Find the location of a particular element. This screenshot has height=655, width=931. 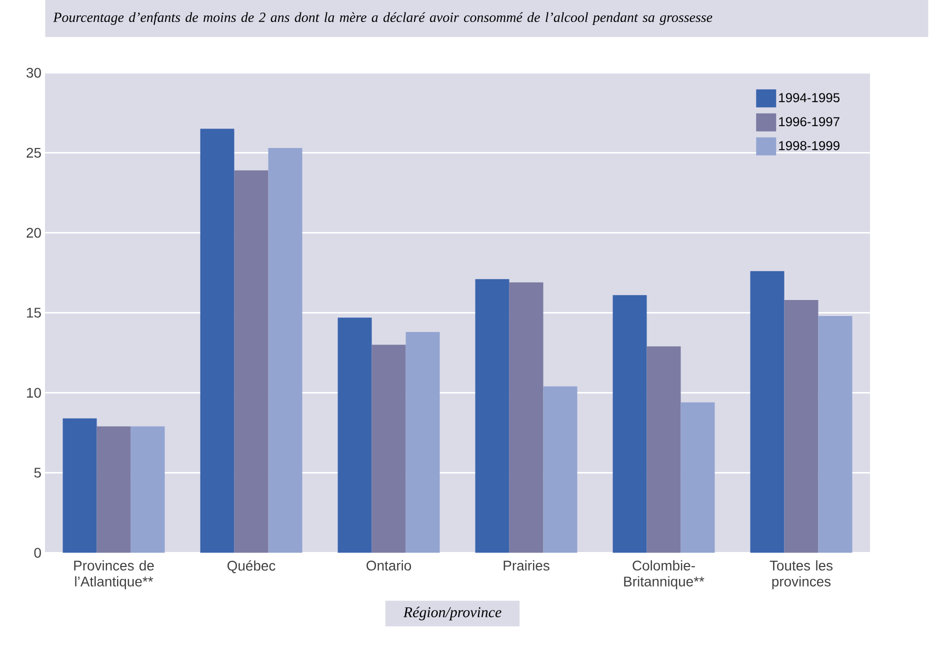

y-tick-label: 0 is located at coordinates (37, 553).